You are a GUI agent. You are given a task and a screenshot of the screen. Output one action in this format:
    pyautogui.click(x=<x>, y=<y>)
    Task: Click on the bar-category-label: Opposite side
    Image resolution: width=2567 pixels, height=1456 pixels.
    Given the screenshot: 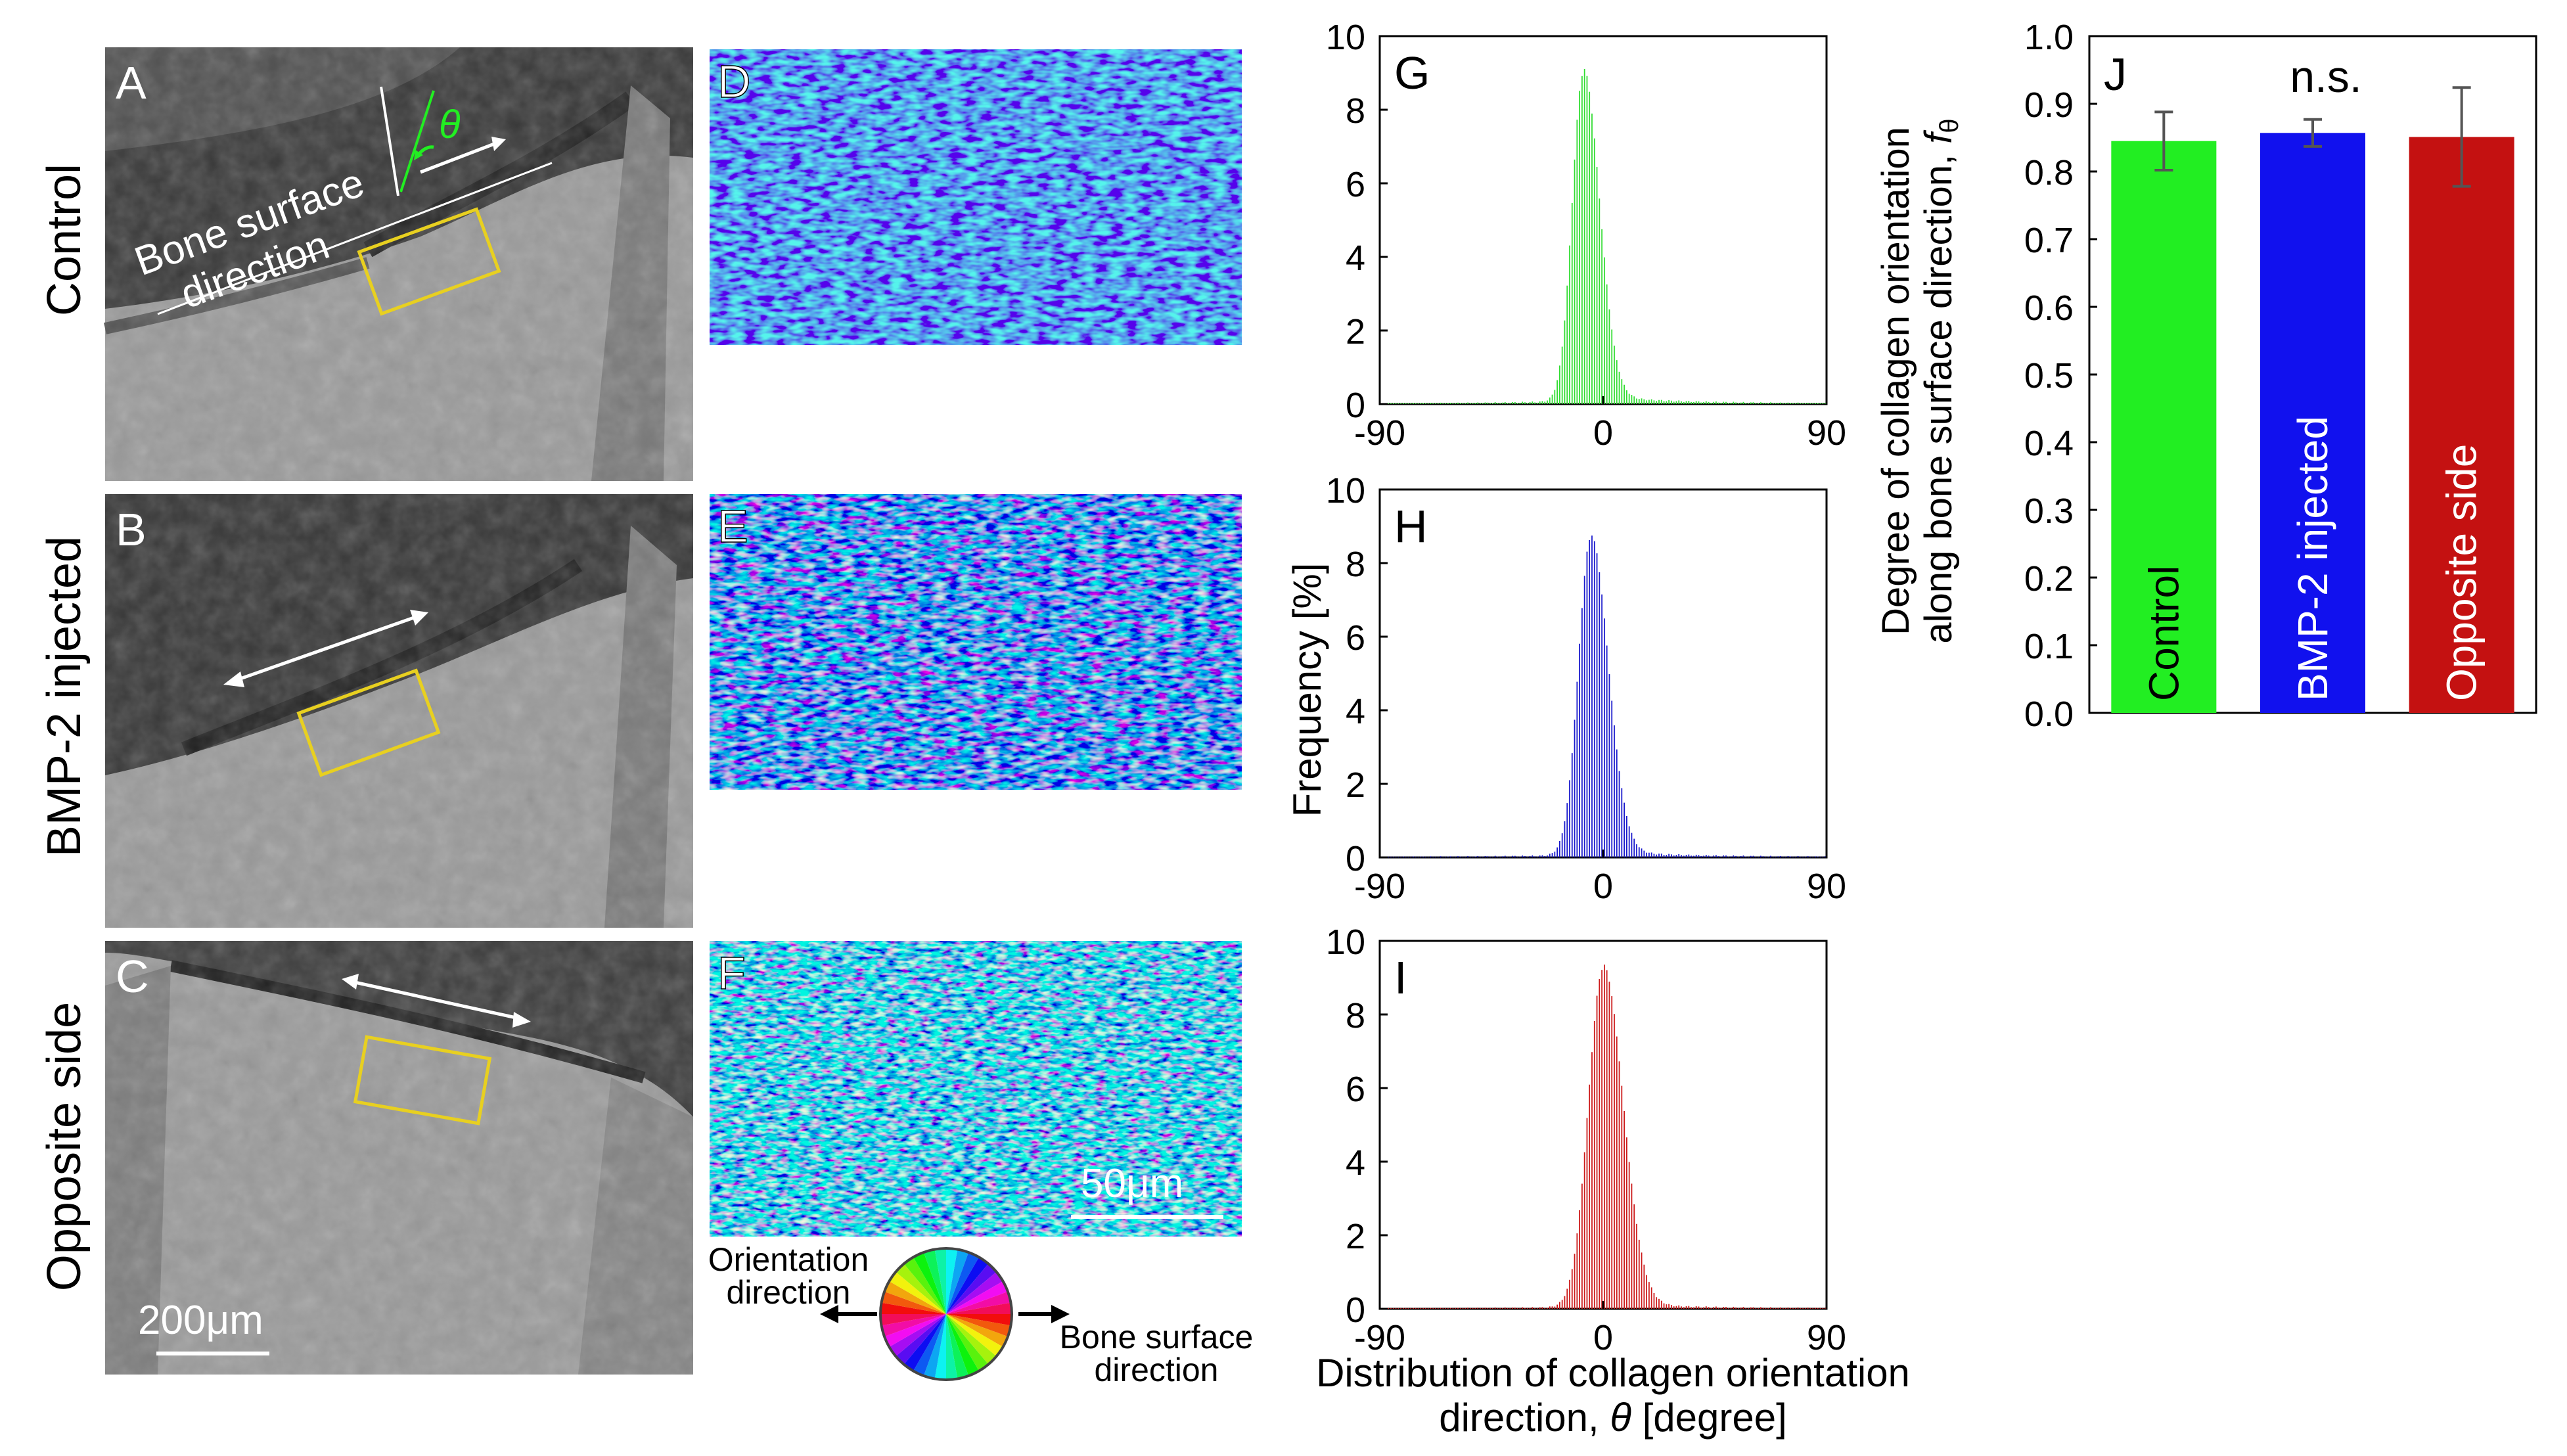 What is the action you would take?
    pyautogui.click(x=2462, y=572)
    